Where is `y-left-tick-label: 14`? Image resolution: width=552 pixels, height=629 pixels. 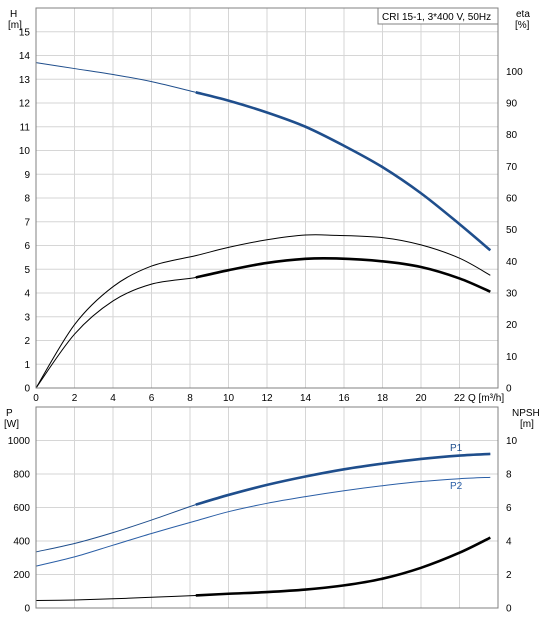 y-left-tick-label: 14 is located at coordinates (25, 56).